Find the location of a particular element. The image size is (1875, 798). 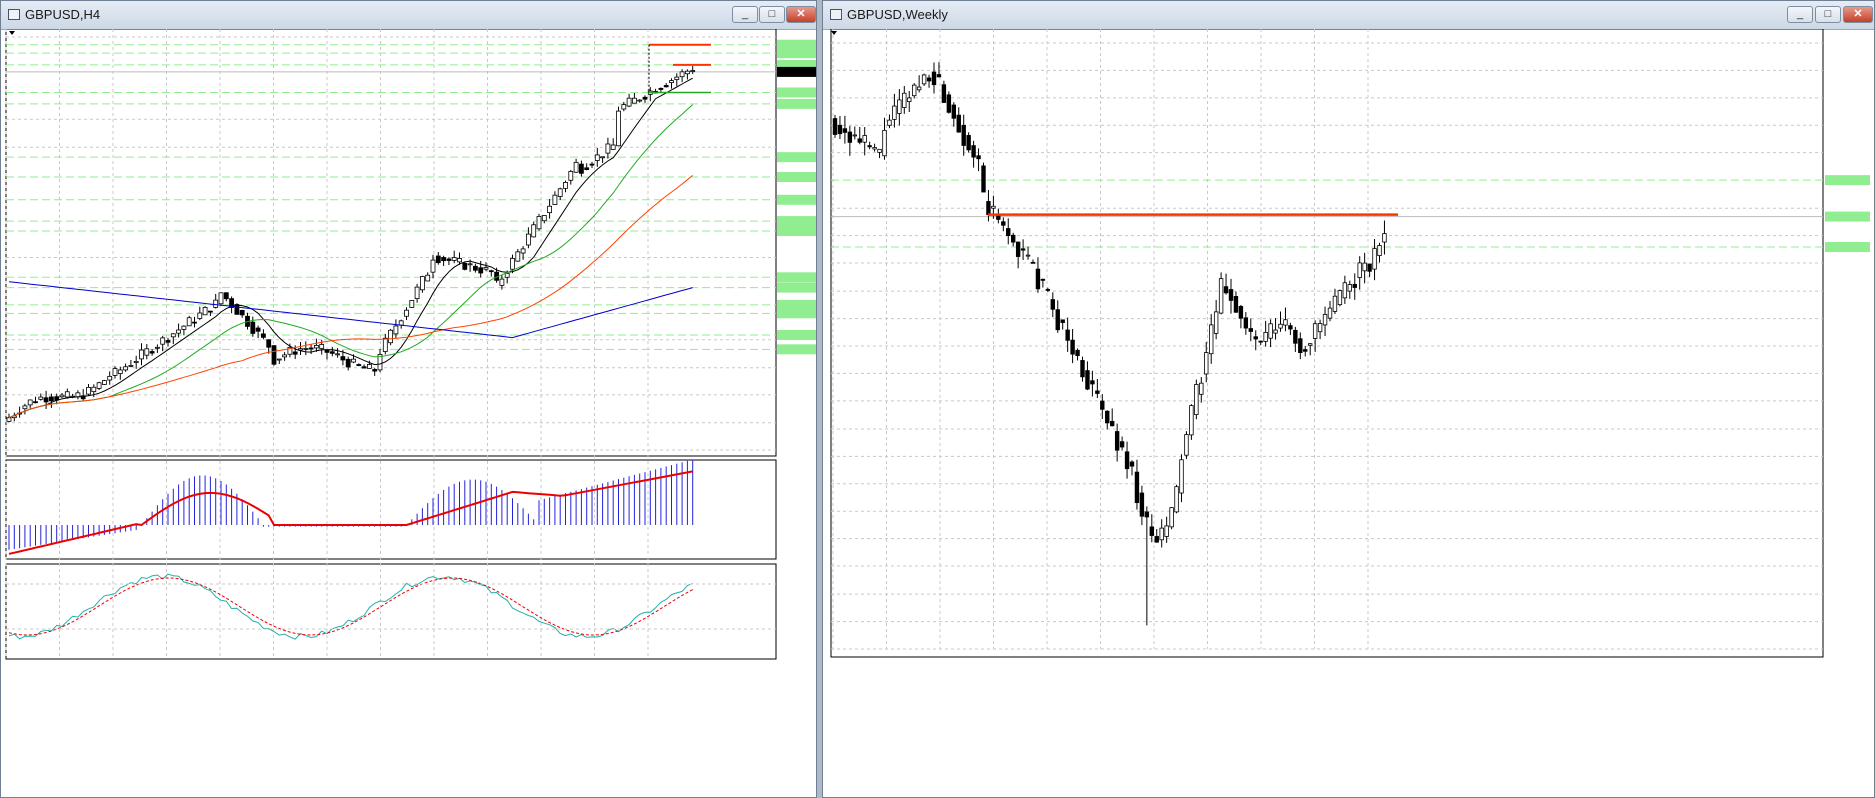

window-title-bar: GBPUSD,Weekly _ □ ✕ is located at coordinates (1348, 15).